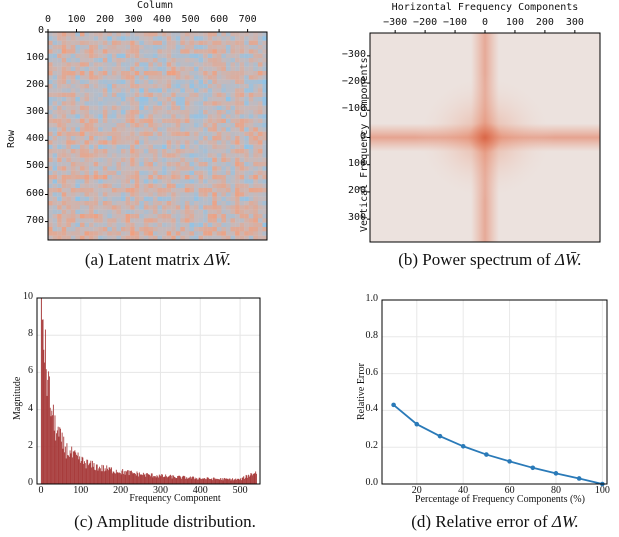  What do you see at coordinates (509, 490) in the screenshot?
I see `x-tick-label: 60` at bounding box center [509, 490].